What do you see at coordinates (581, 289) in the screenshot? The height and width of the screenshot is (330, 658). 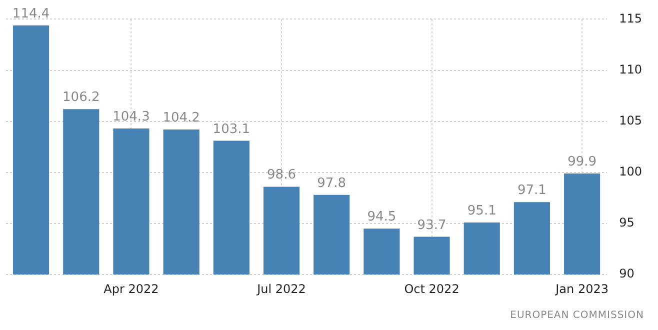 I see `x-tick-label: Jan 2023` at bounding box center [581, 289].